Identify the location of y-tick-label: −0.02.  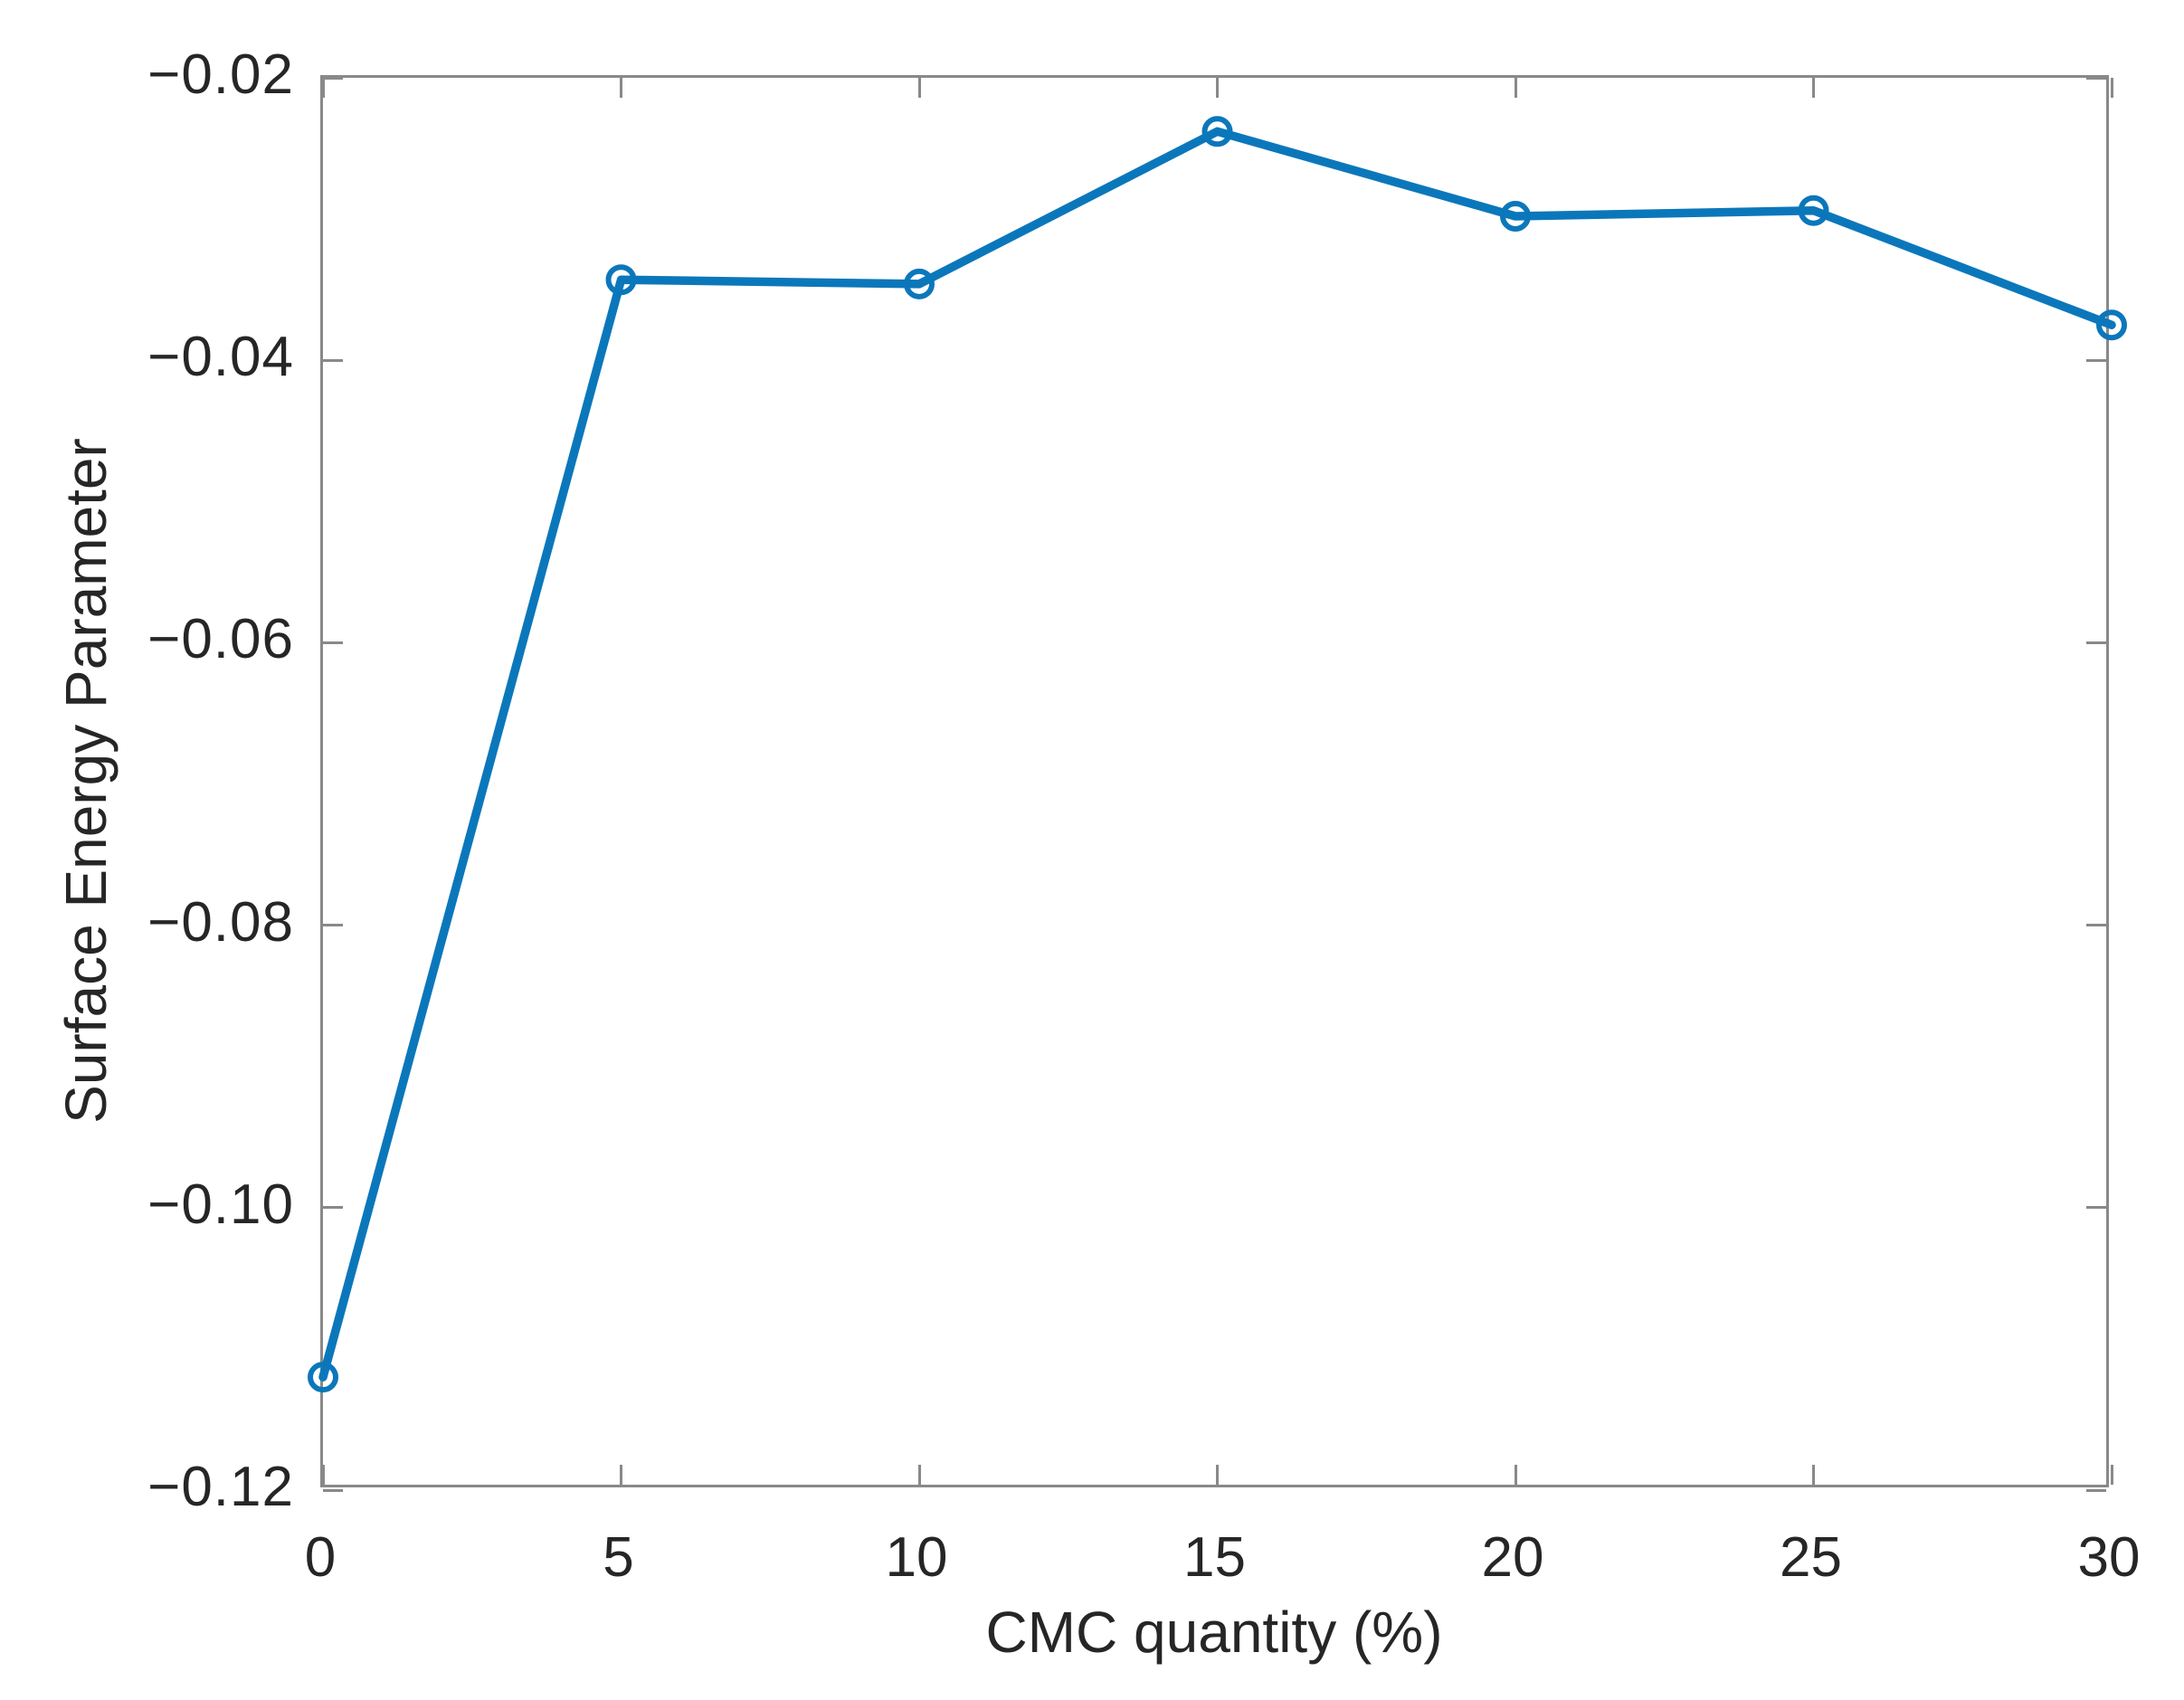
(221, 74).